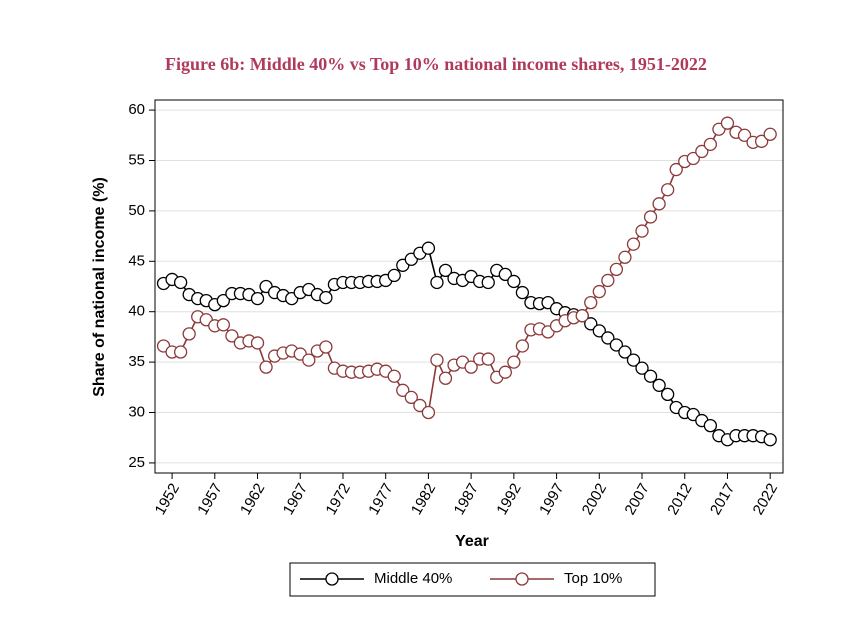 This screenshot has height=630, width=860. I want to click on x-tick-label: 1977, so click(380, 498).